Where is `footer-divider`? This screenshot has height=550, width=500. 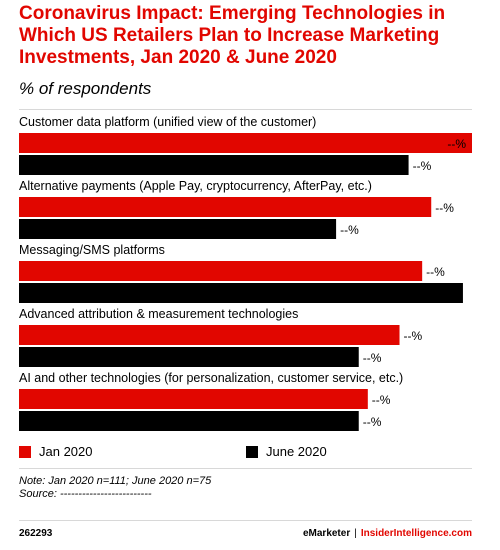 footer-divider is located at coordinates (245, 520).